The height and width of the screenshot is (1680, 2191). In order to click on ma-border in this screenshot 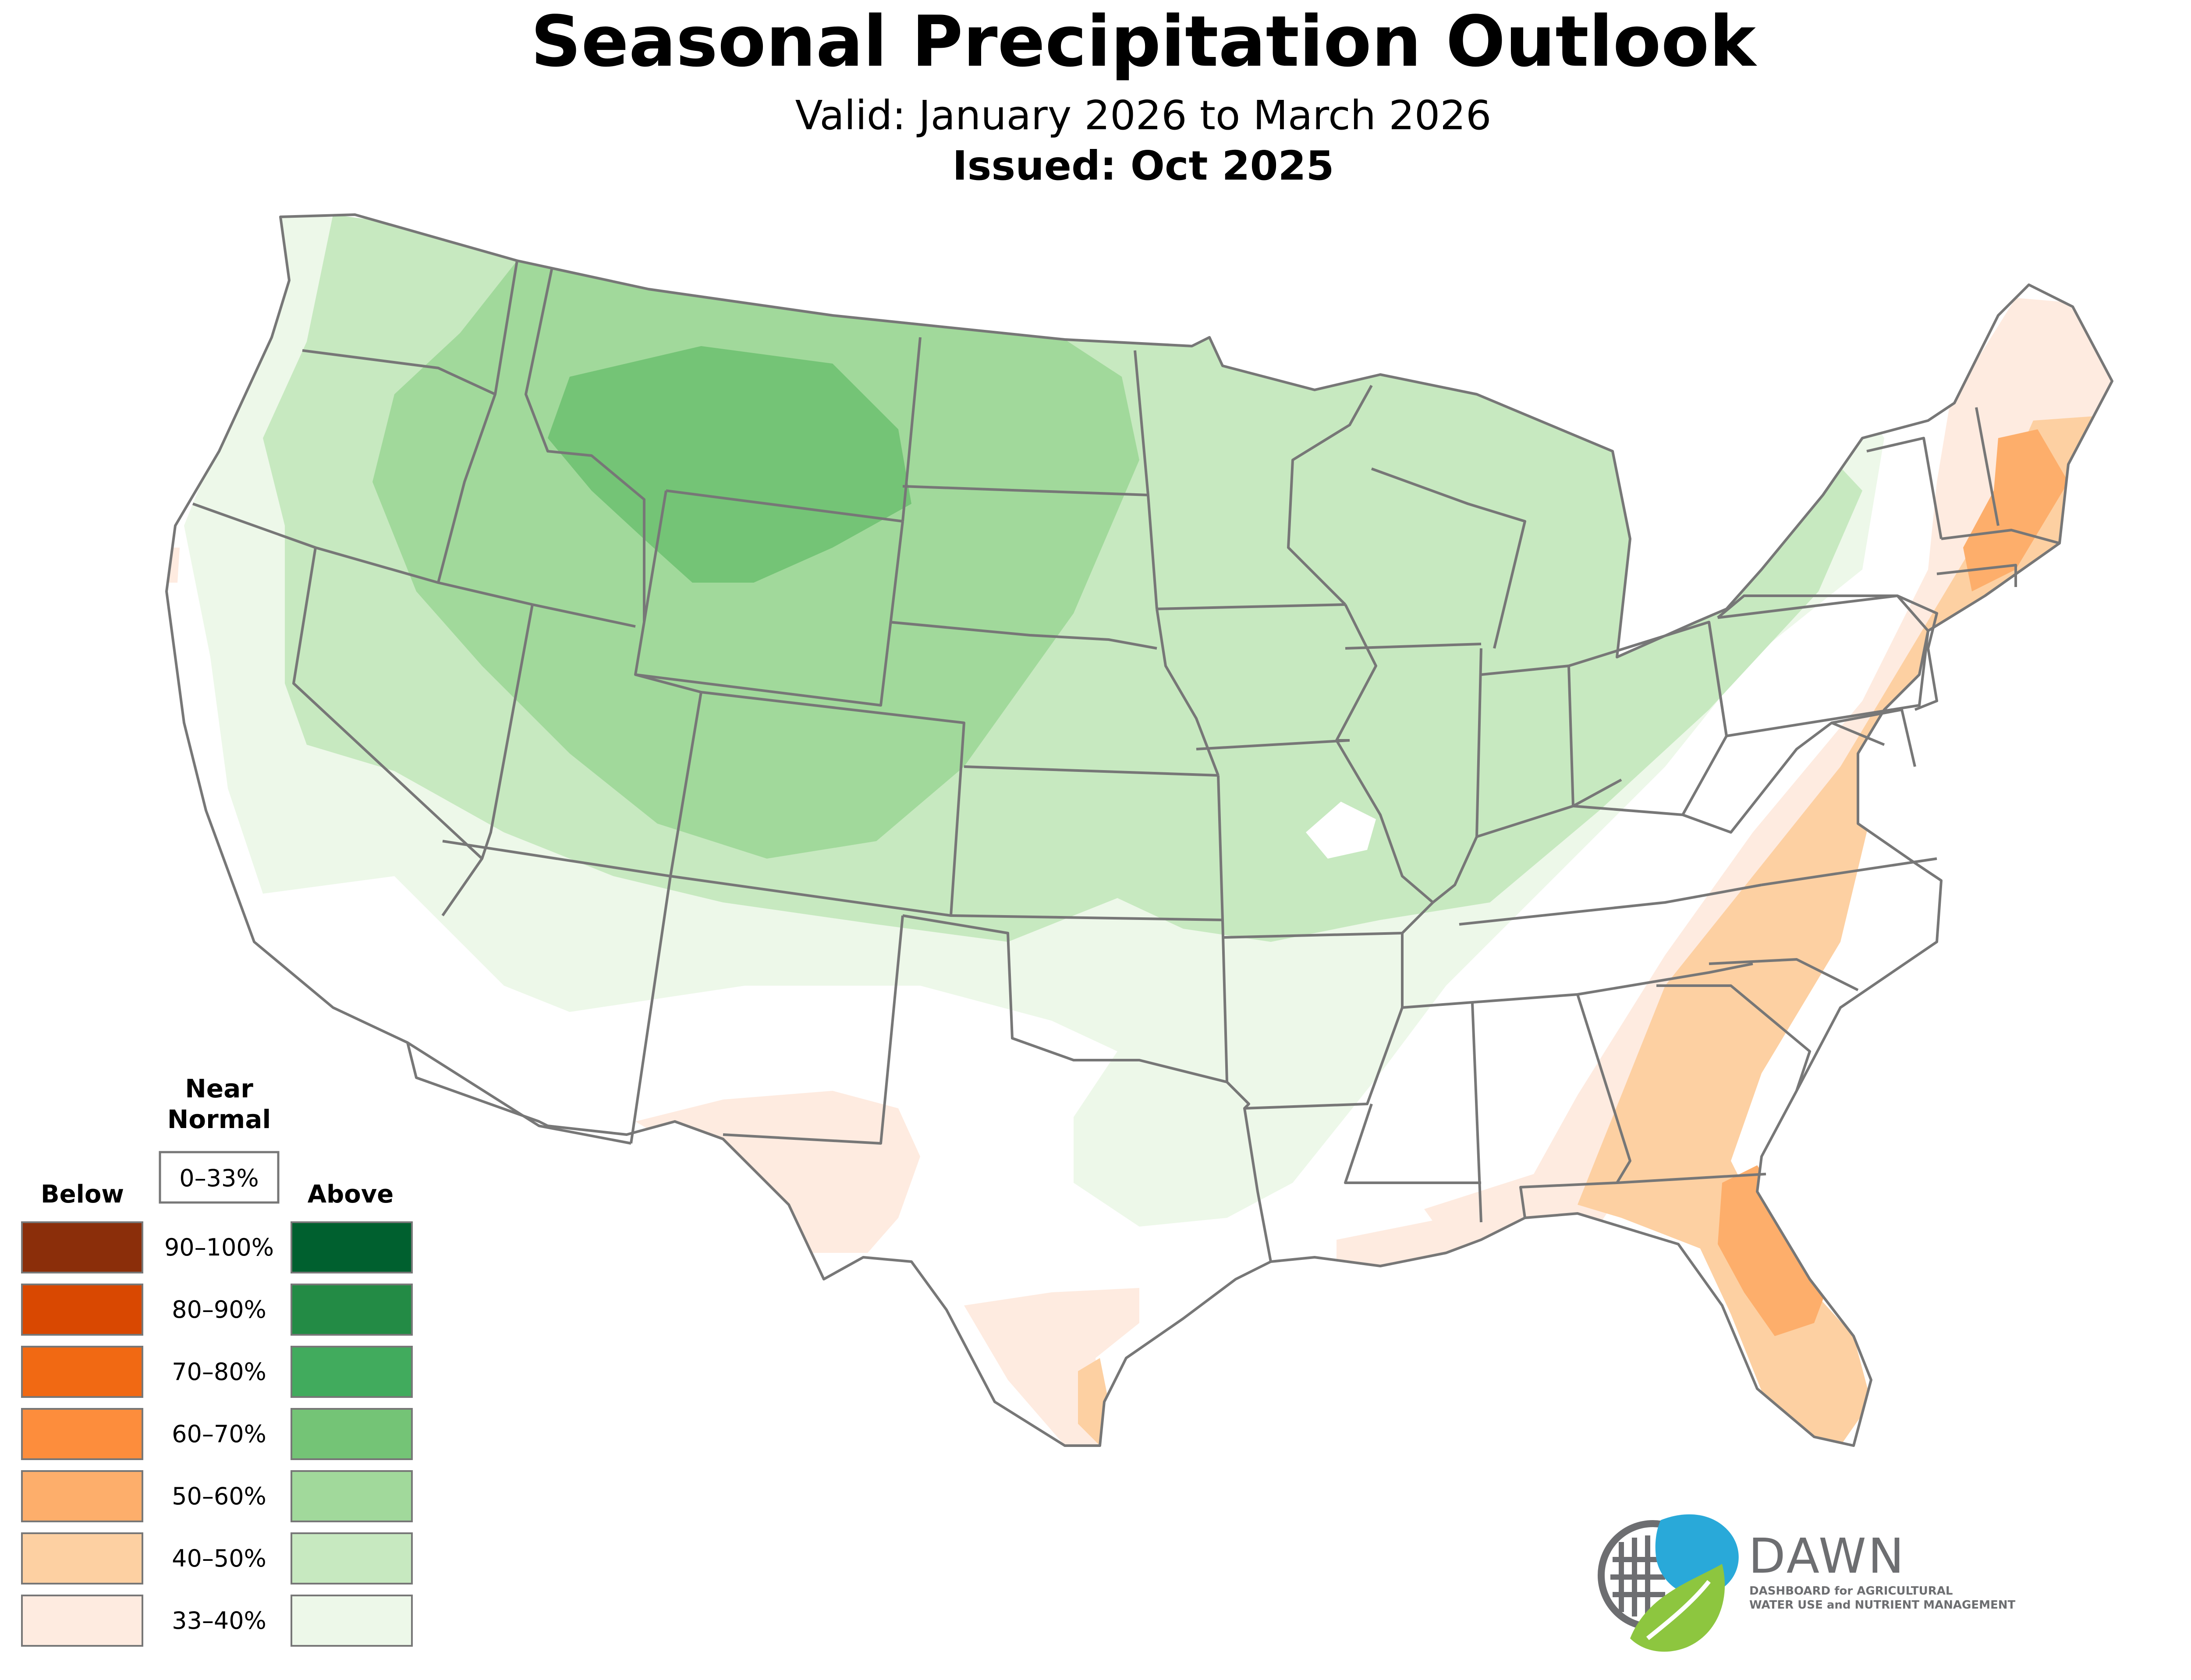, I will do `click(2000, 537)`.